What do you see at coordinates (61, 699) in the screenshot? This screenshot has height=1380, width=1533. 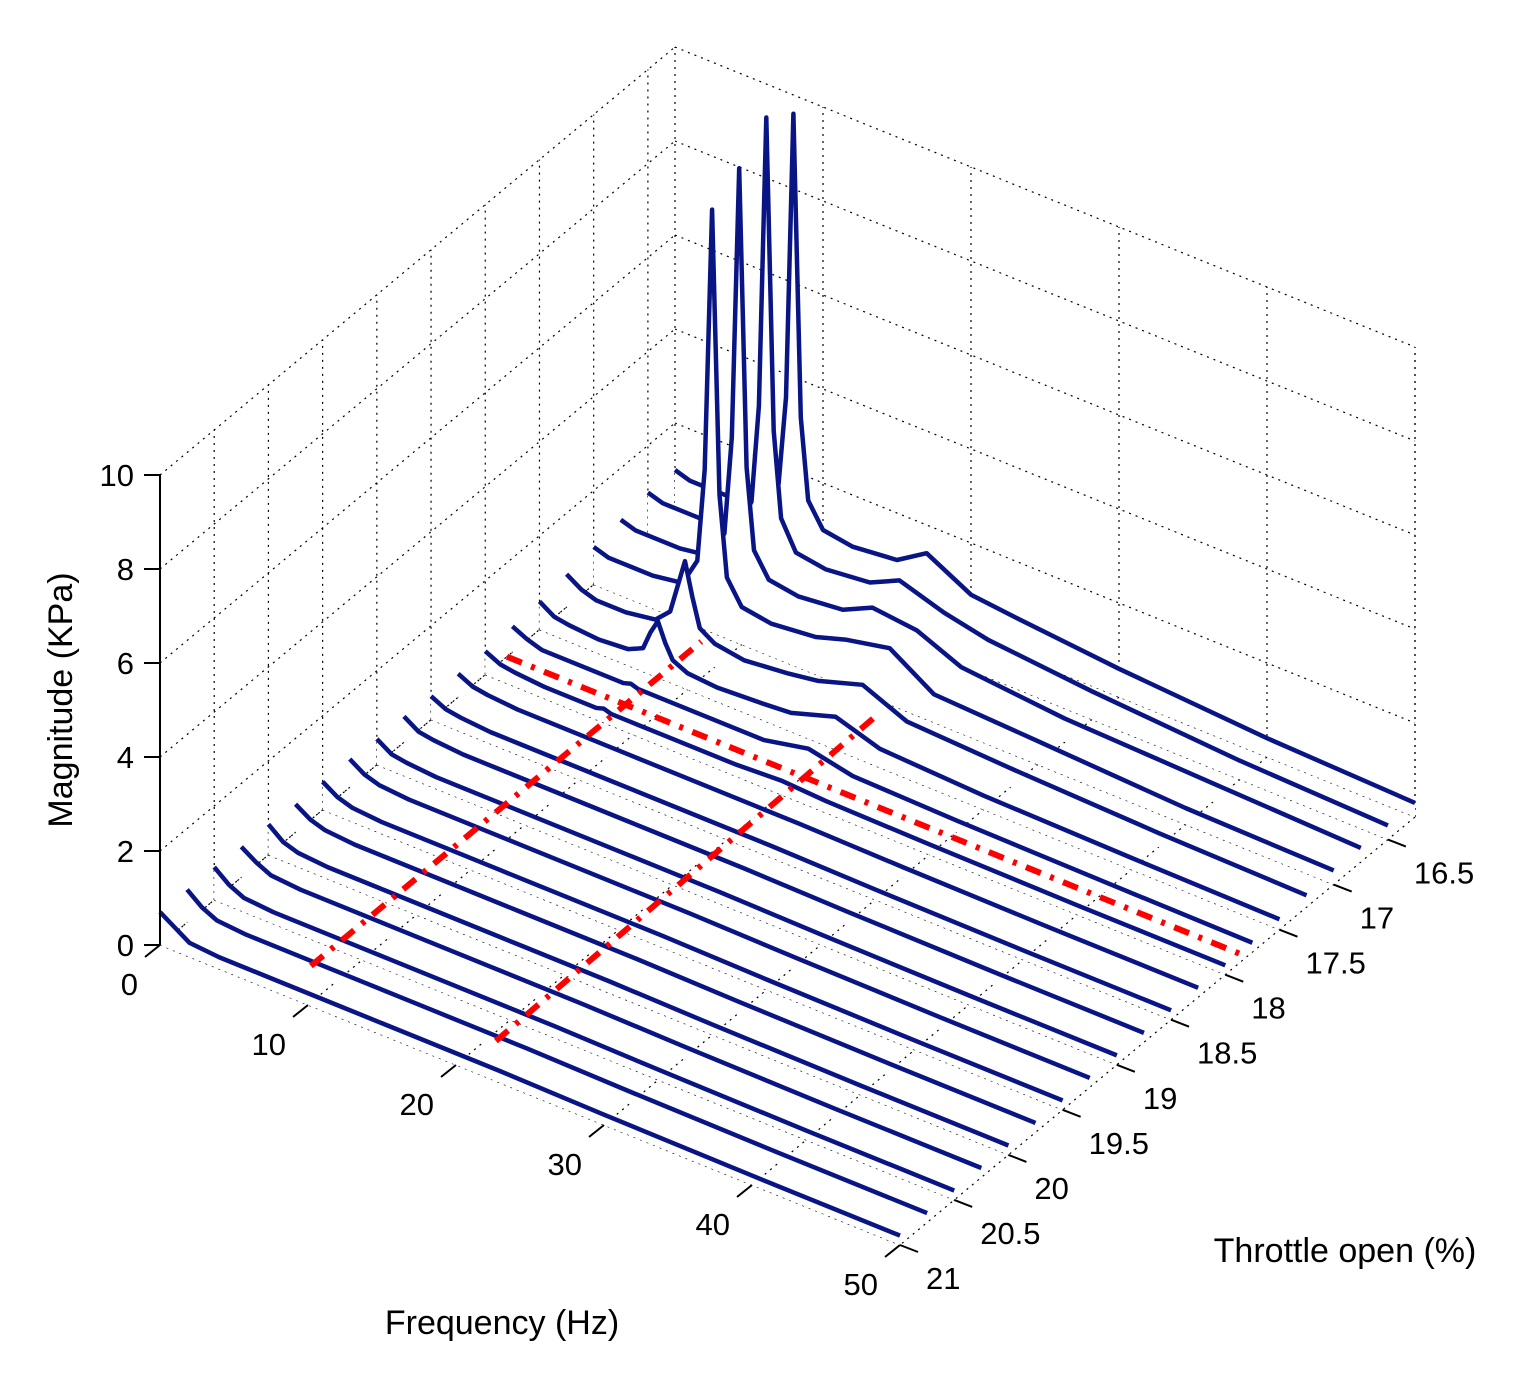 I see `z-axis-label: Magnitude (KPa)` at bounding box center [61, 699].